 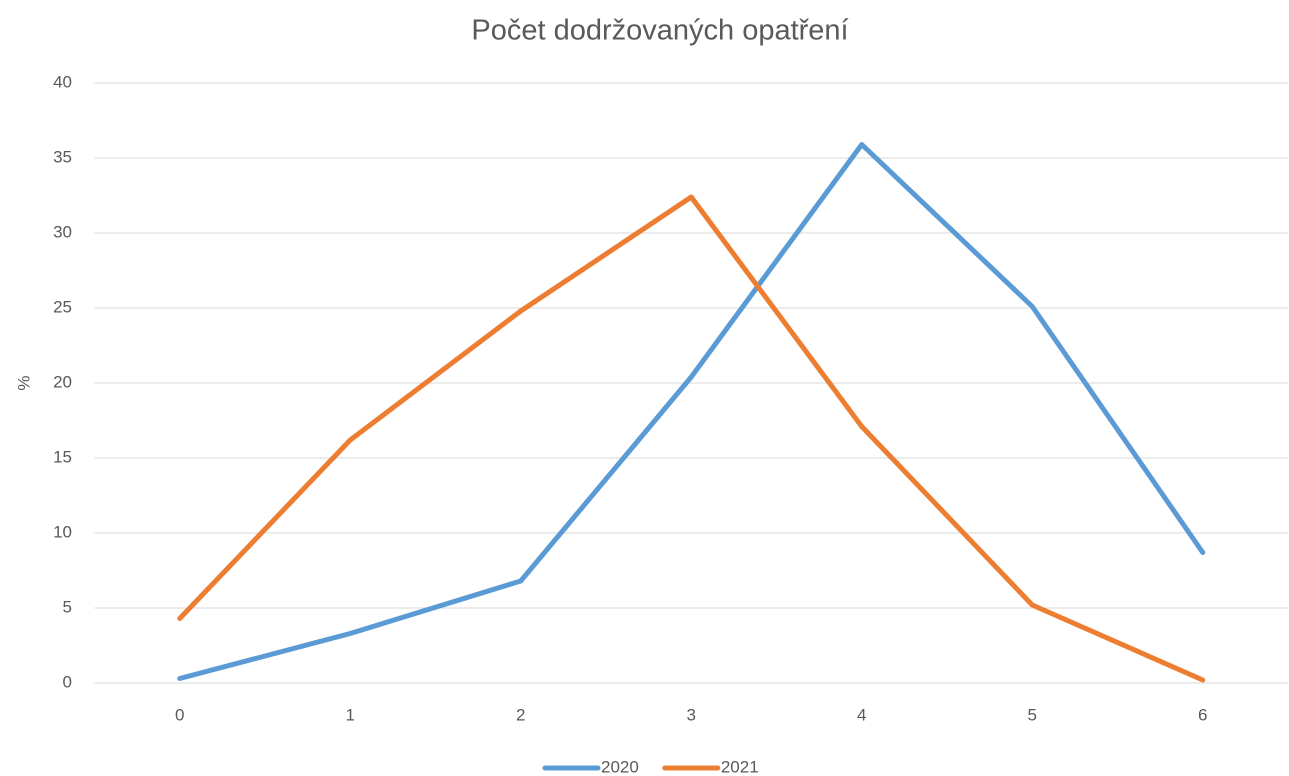 What do you see at coordinates (62, 156) in the screenshot?
I see `y-tick-label: 35` at bounding box center [62, 156].